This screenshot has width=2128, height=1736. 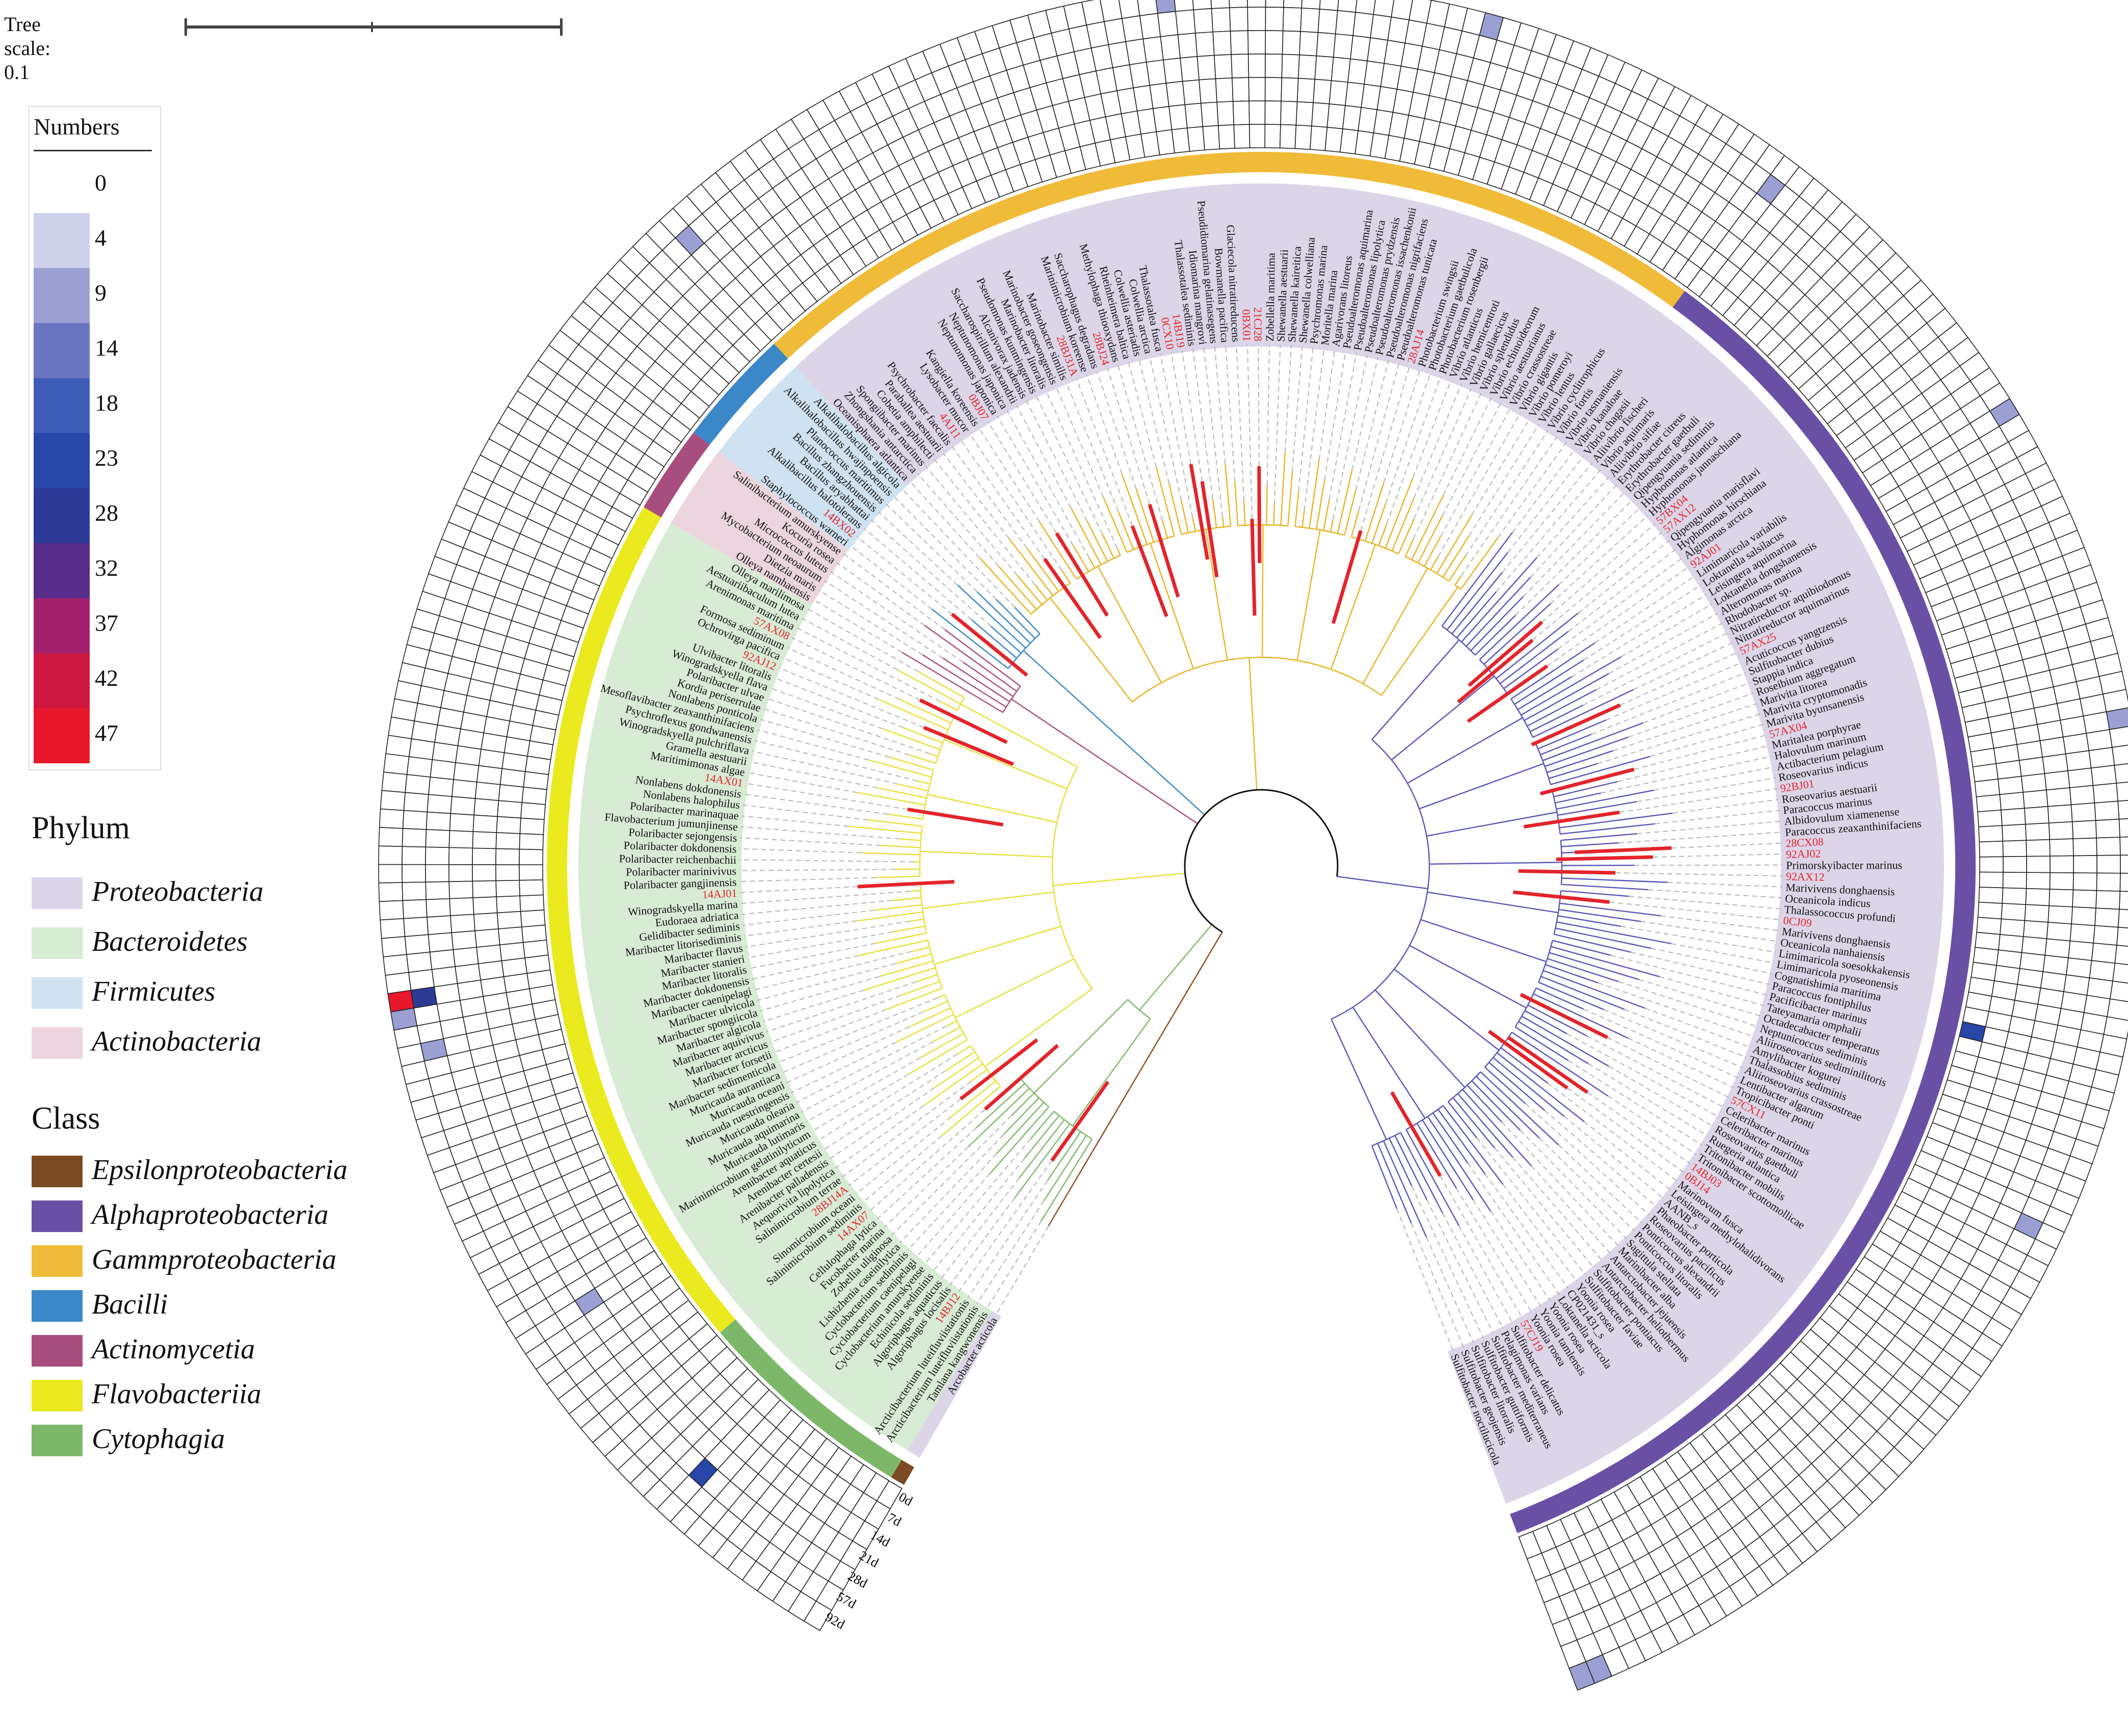 I want to click on class-label: Gammproteobacteria, so click(x=214, y=1259).